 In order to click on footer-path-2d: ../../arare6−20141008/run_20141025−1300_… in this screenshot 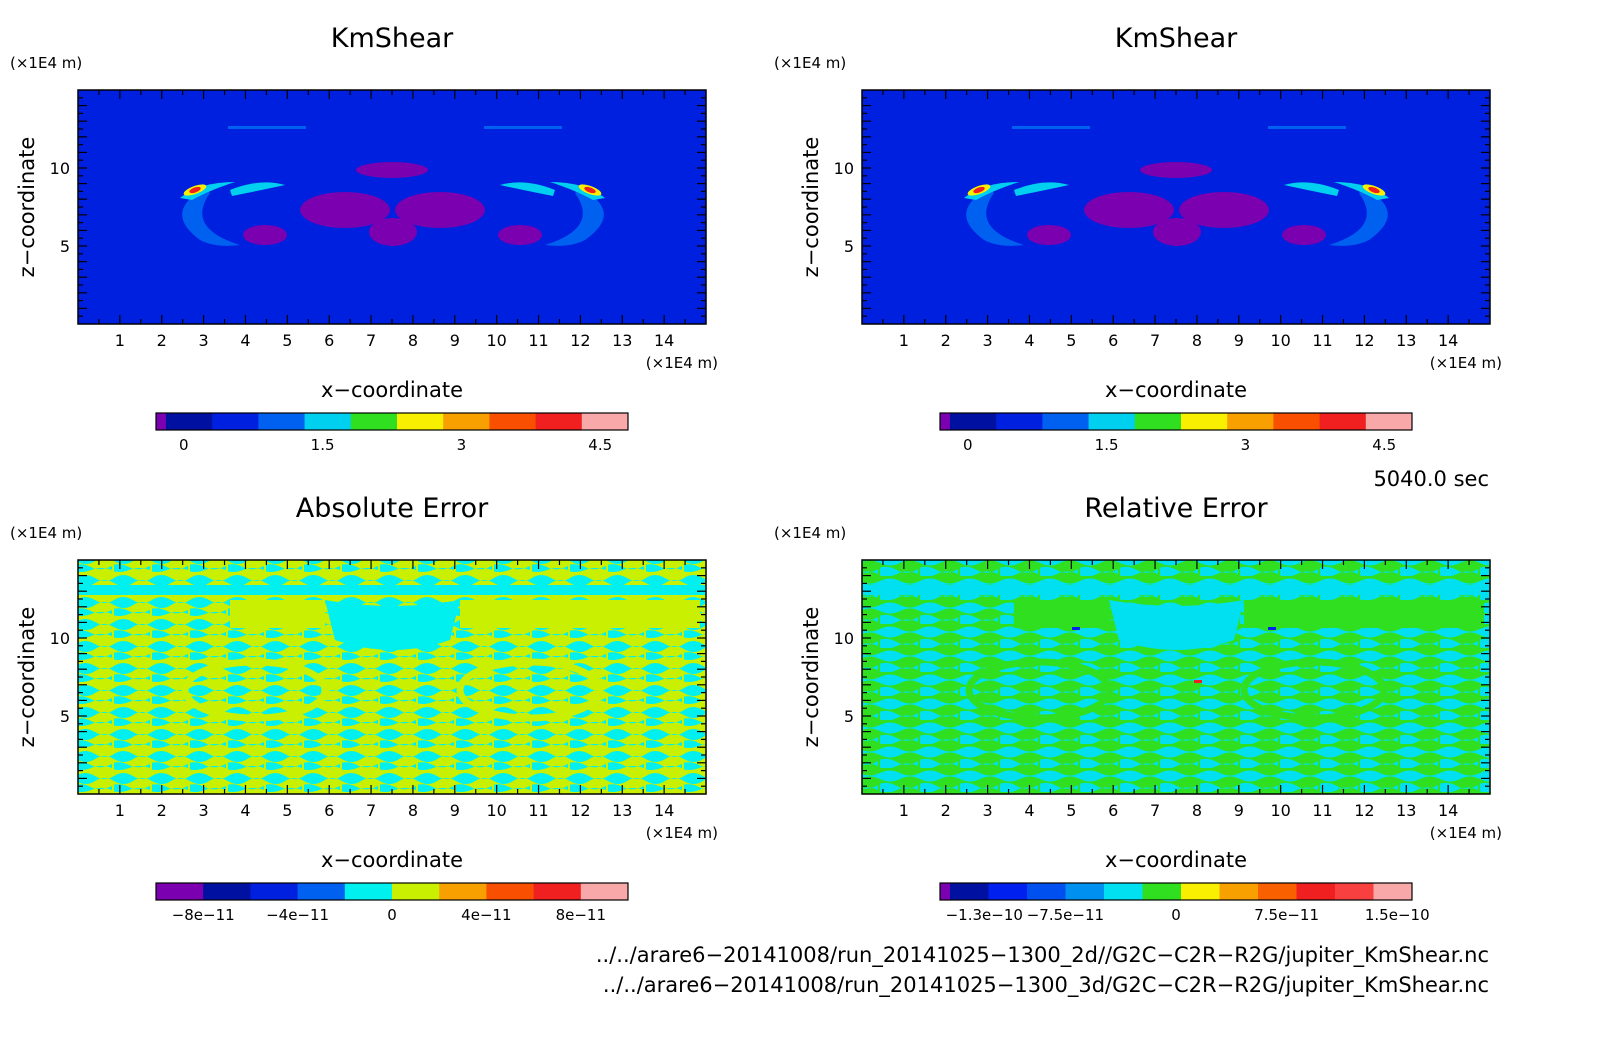, I will do `click(1042, 955)`.